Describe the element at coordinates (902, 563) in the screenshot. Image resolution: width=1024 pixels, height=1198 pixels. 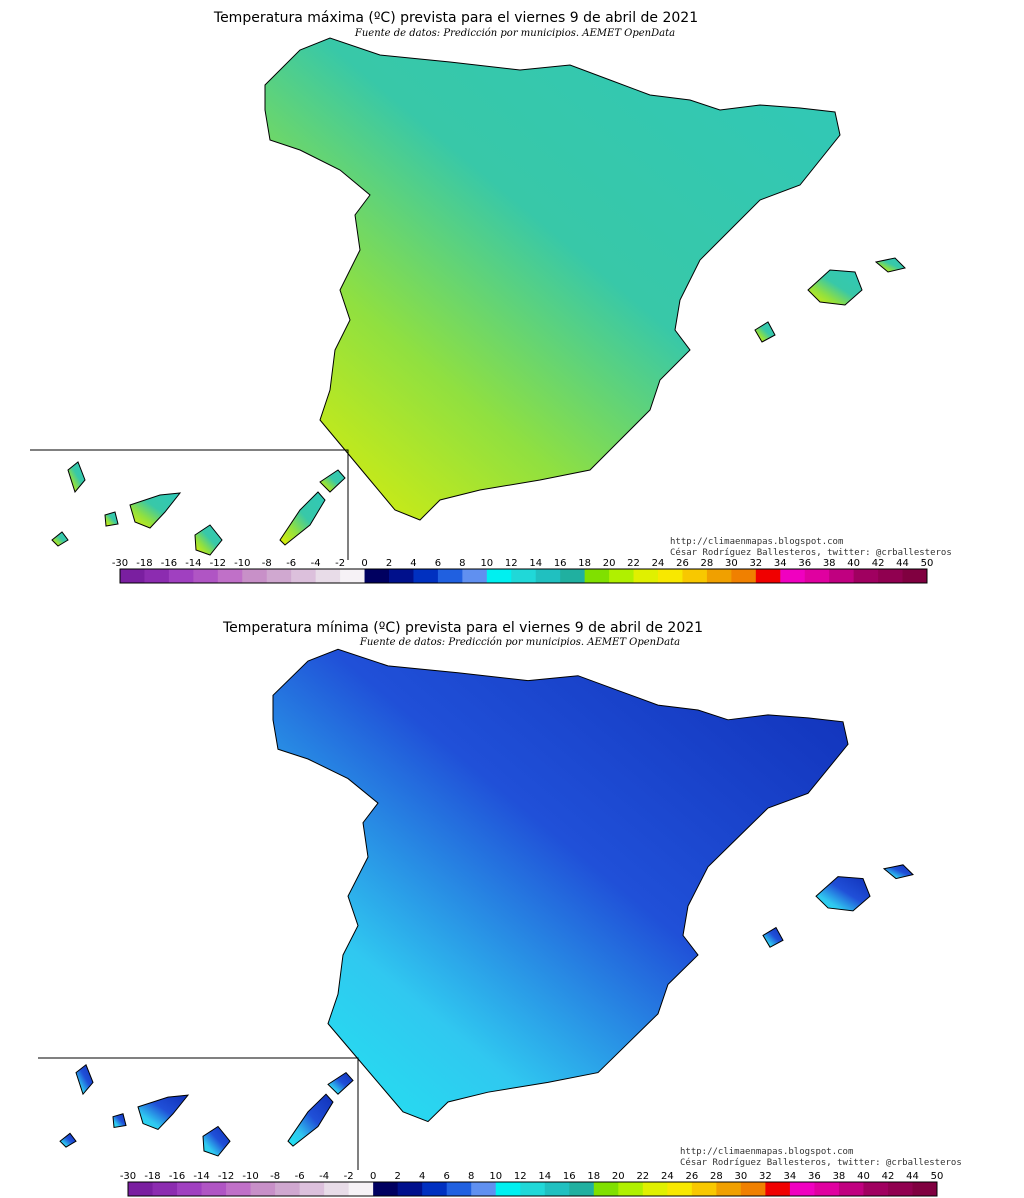
I see `colorbar-label: 44` at that location.